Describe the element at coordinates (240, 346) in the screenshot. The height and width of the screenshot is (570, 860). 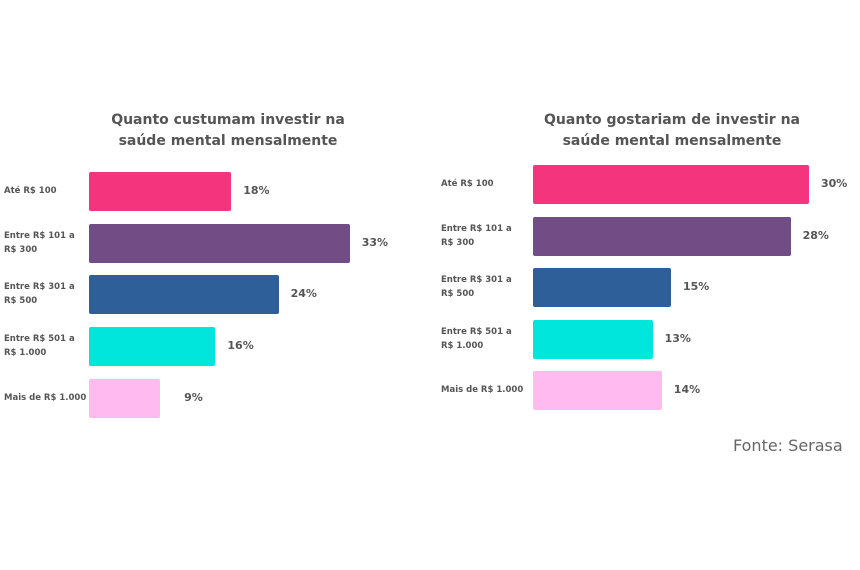
I see `data-label: 16%` at that location.